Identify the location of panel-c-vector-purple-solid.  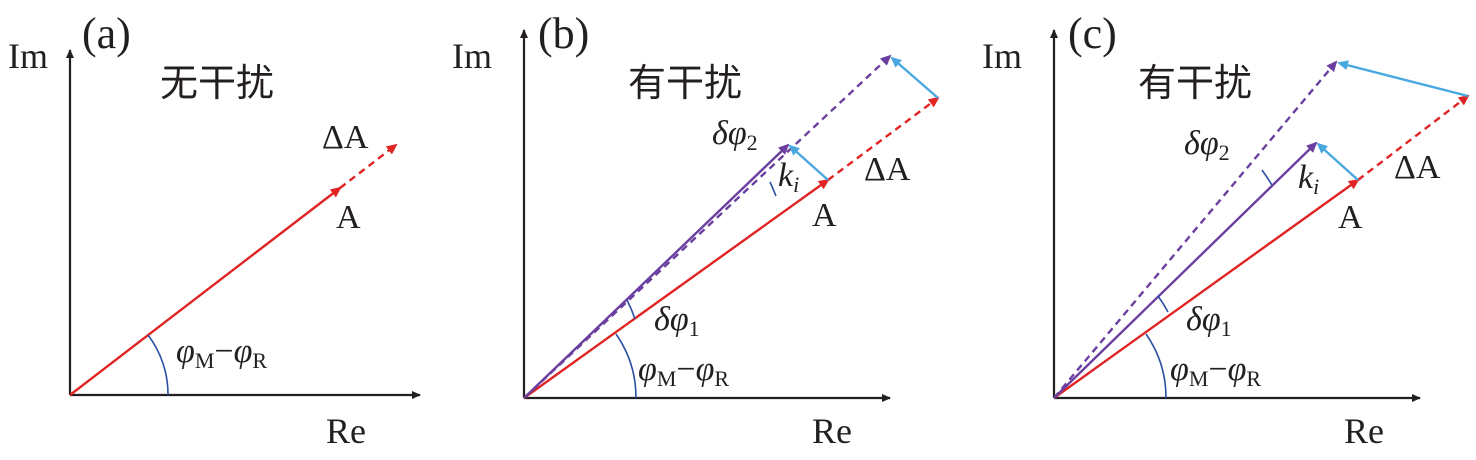
(1185, 270).